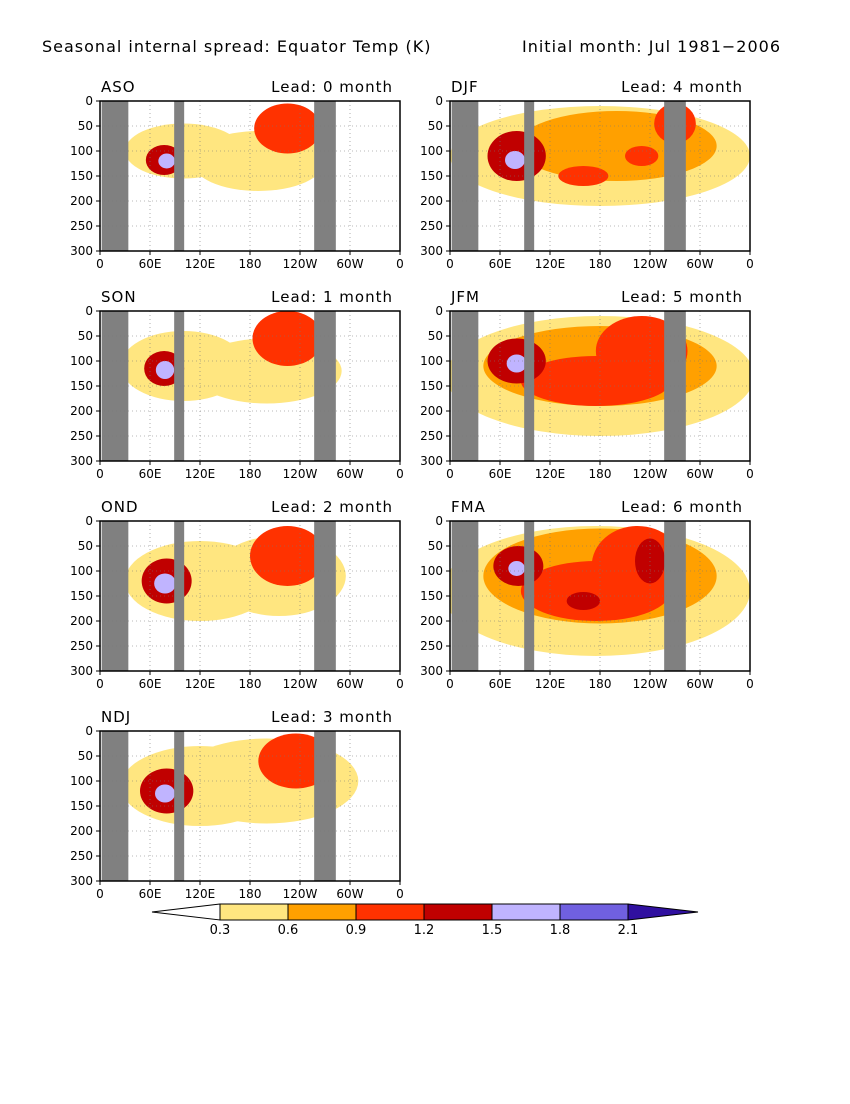  I want to click on season-label: DJF, so click(465, 87).